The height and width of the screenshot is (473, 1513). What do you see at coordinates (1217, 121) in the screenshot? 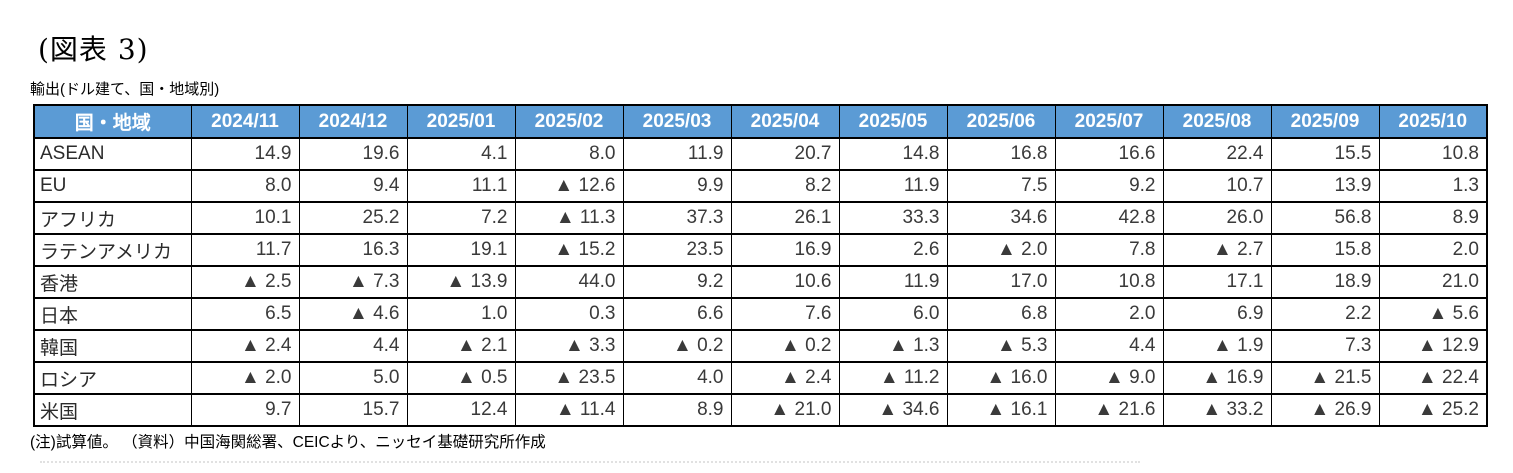
I see `month-column-header: 2025/08` at bounding box center [1217, 121].